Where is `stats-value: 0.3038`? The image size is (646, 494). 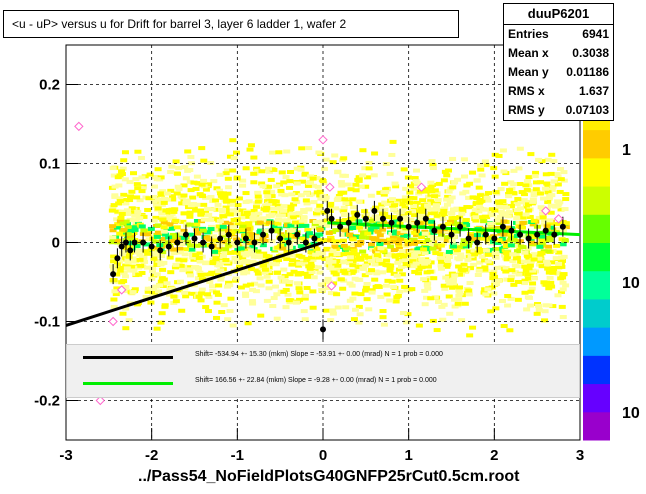
stats-value: 0.3038 is located at coordinates (590, 53).